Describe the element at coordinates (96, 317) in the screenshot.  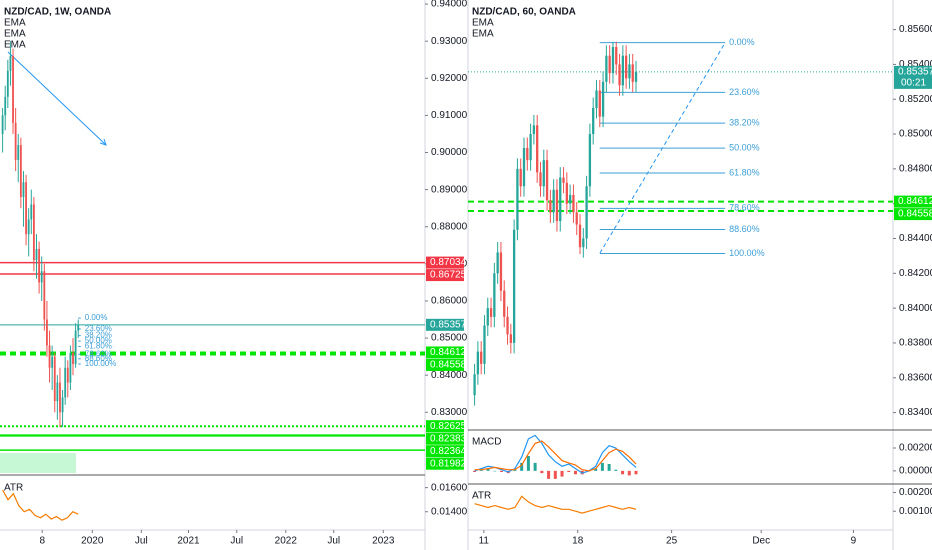
I see `fib-label: 0.00%` at that location.